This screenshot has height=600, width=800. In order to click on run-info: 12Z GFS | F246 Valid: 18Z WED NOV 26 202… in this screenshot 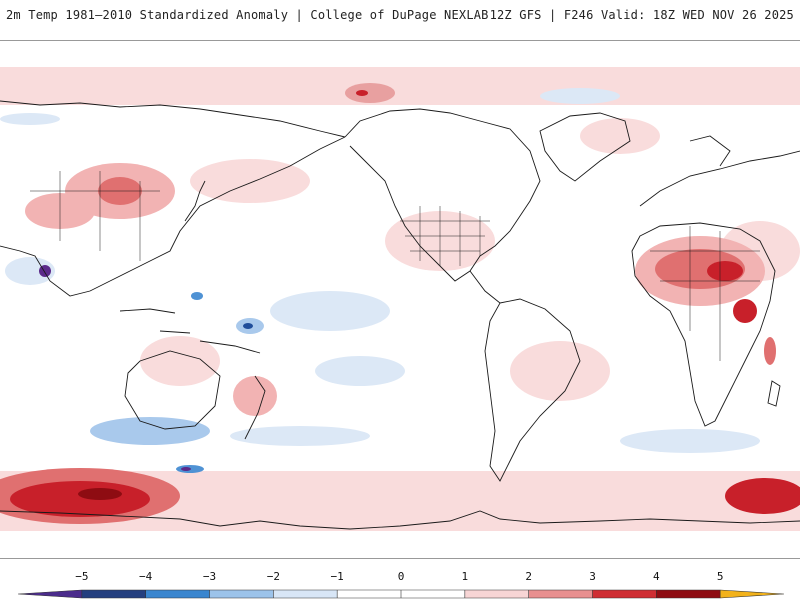, I will do `click(641, 15)`.